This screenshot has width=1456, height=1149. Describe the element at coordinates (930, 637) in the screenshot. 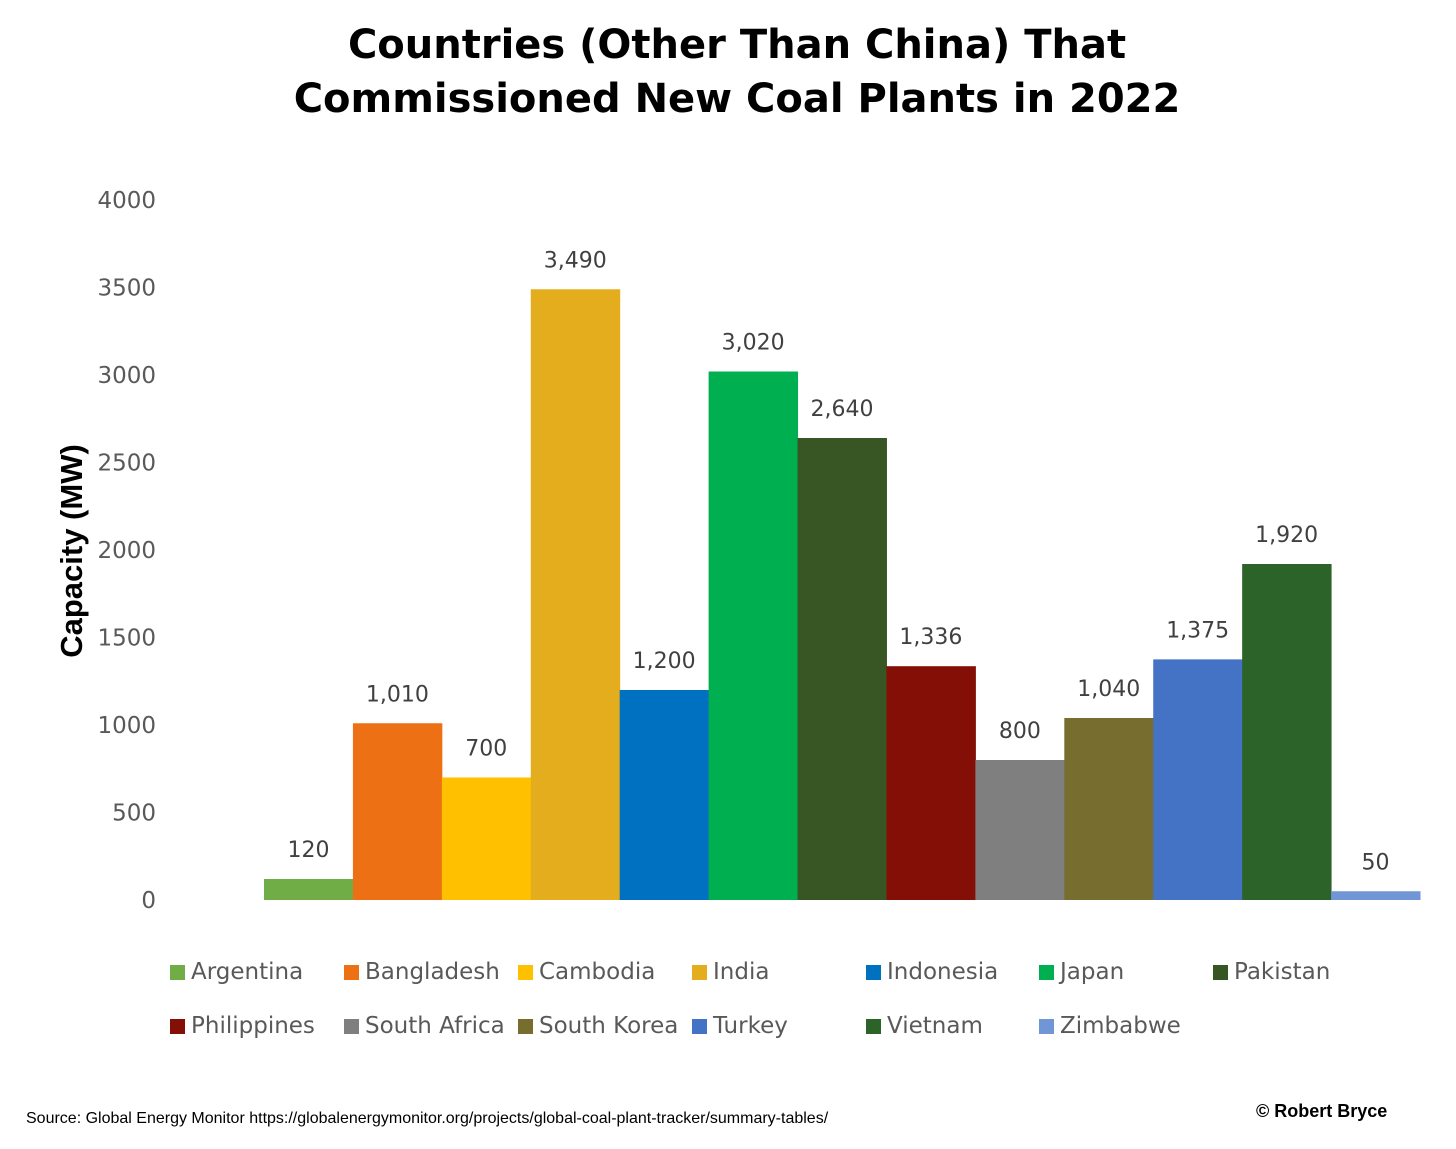

I see `data-label: 1,336` at that location.